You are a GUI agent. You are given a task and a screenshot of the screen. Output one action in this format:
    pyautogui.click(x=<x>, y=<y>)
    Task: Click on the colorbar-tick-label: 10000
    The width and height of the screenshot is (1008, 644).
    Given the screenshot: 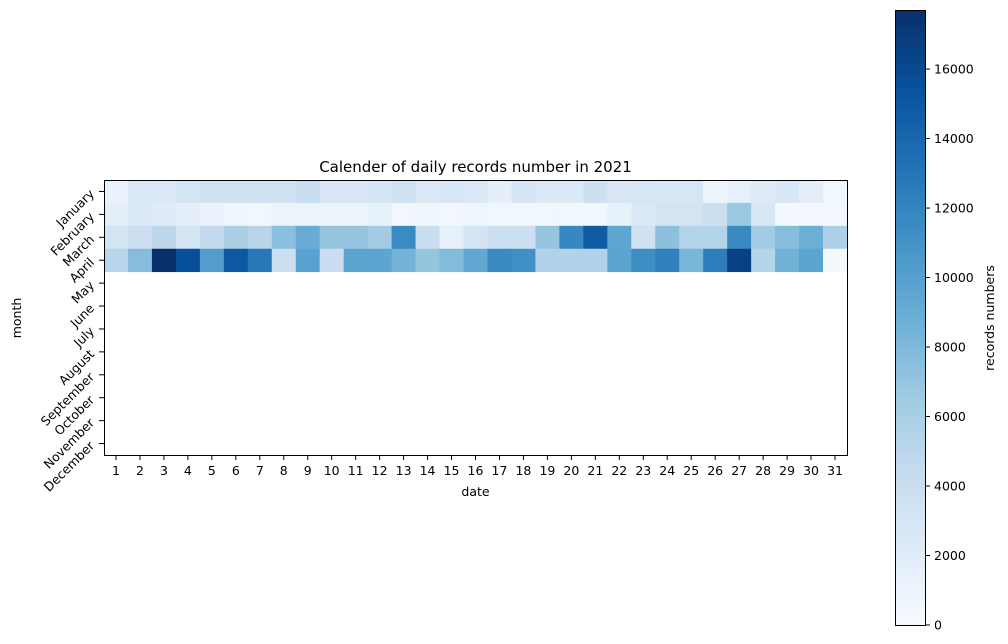 What is the action you would take?
    pyautogui.click(x=954, y=277)
    